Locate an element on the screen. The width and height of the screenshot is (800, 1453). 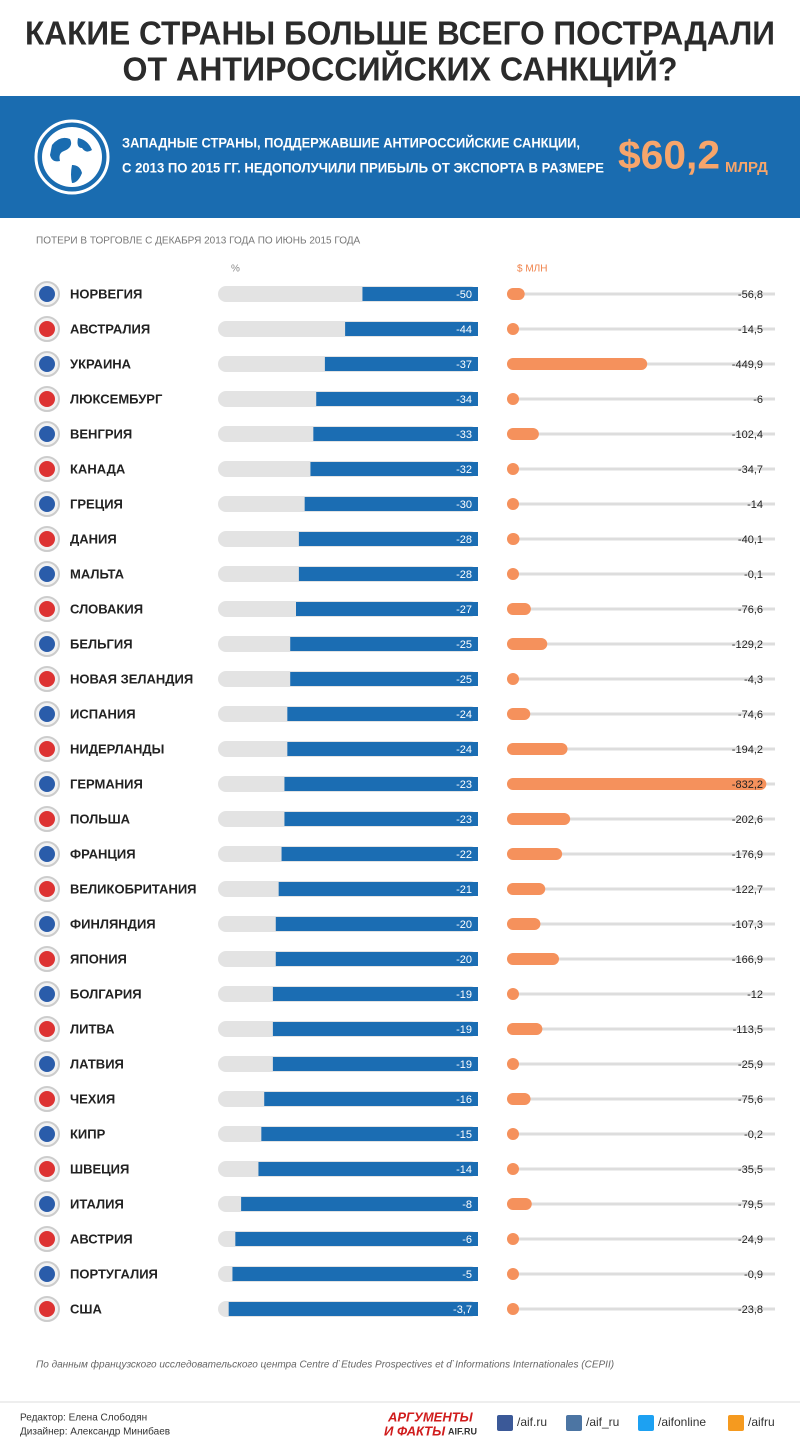
value-label: -832,2 is located at coordinates (747, 785).